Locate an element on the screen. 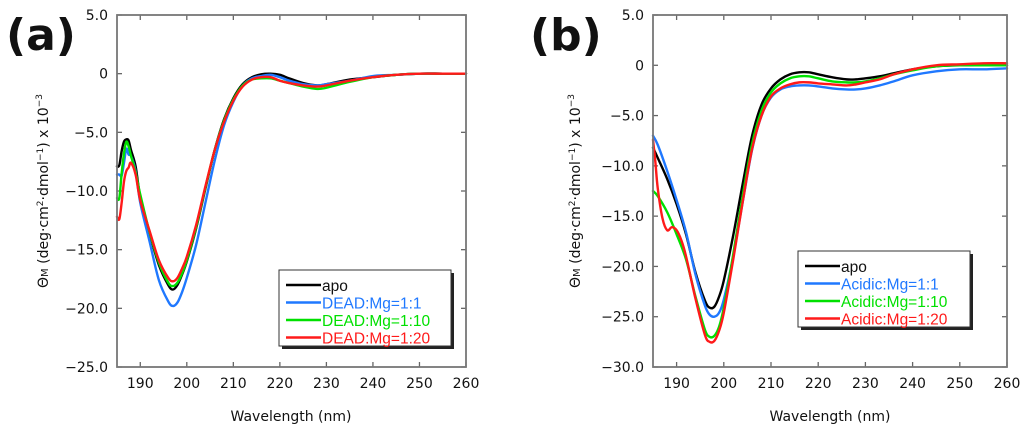  legend-label: Acidic:Mg=1:1 is located at coordinates (890, 285).